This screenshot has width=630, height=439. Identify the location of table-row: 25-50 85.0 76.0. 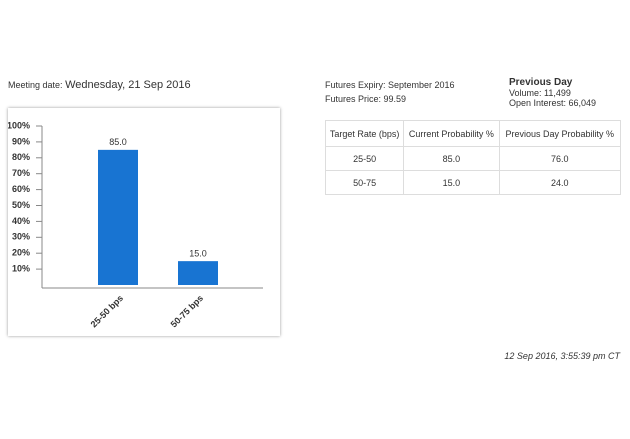
(473, 158).